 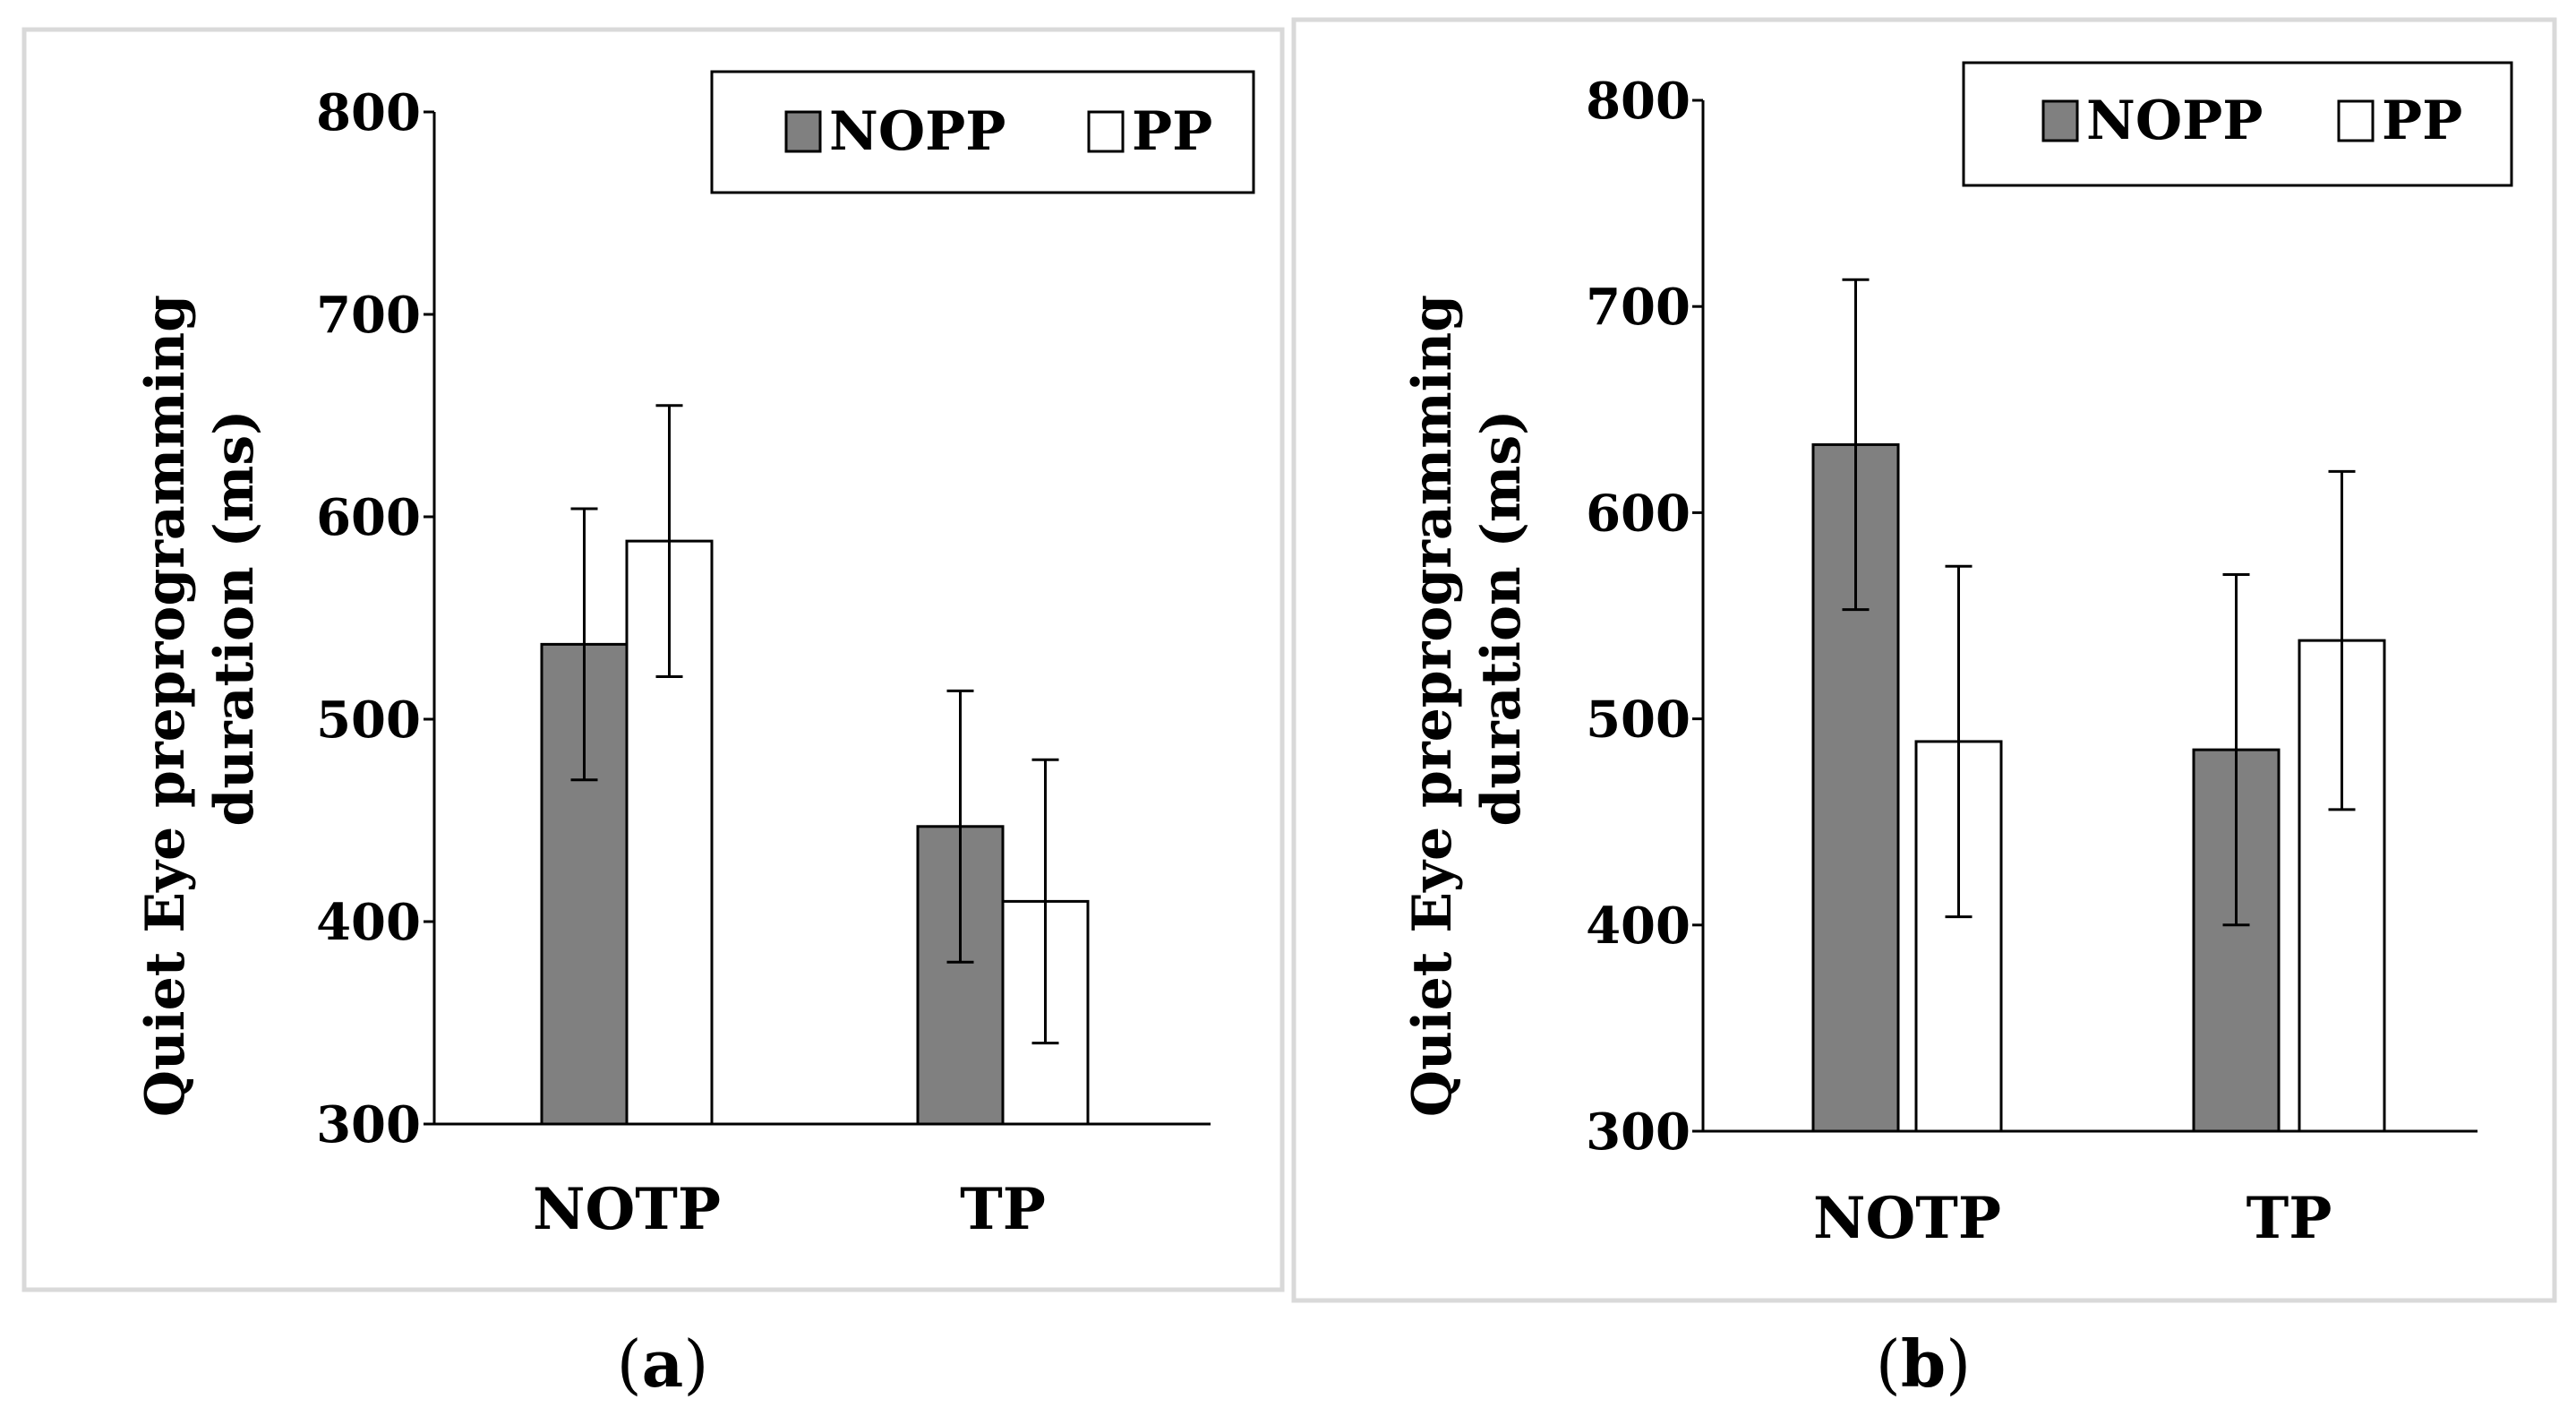 I want to click on panel-a-caption-letter: a, so click(x=663, y=1364).